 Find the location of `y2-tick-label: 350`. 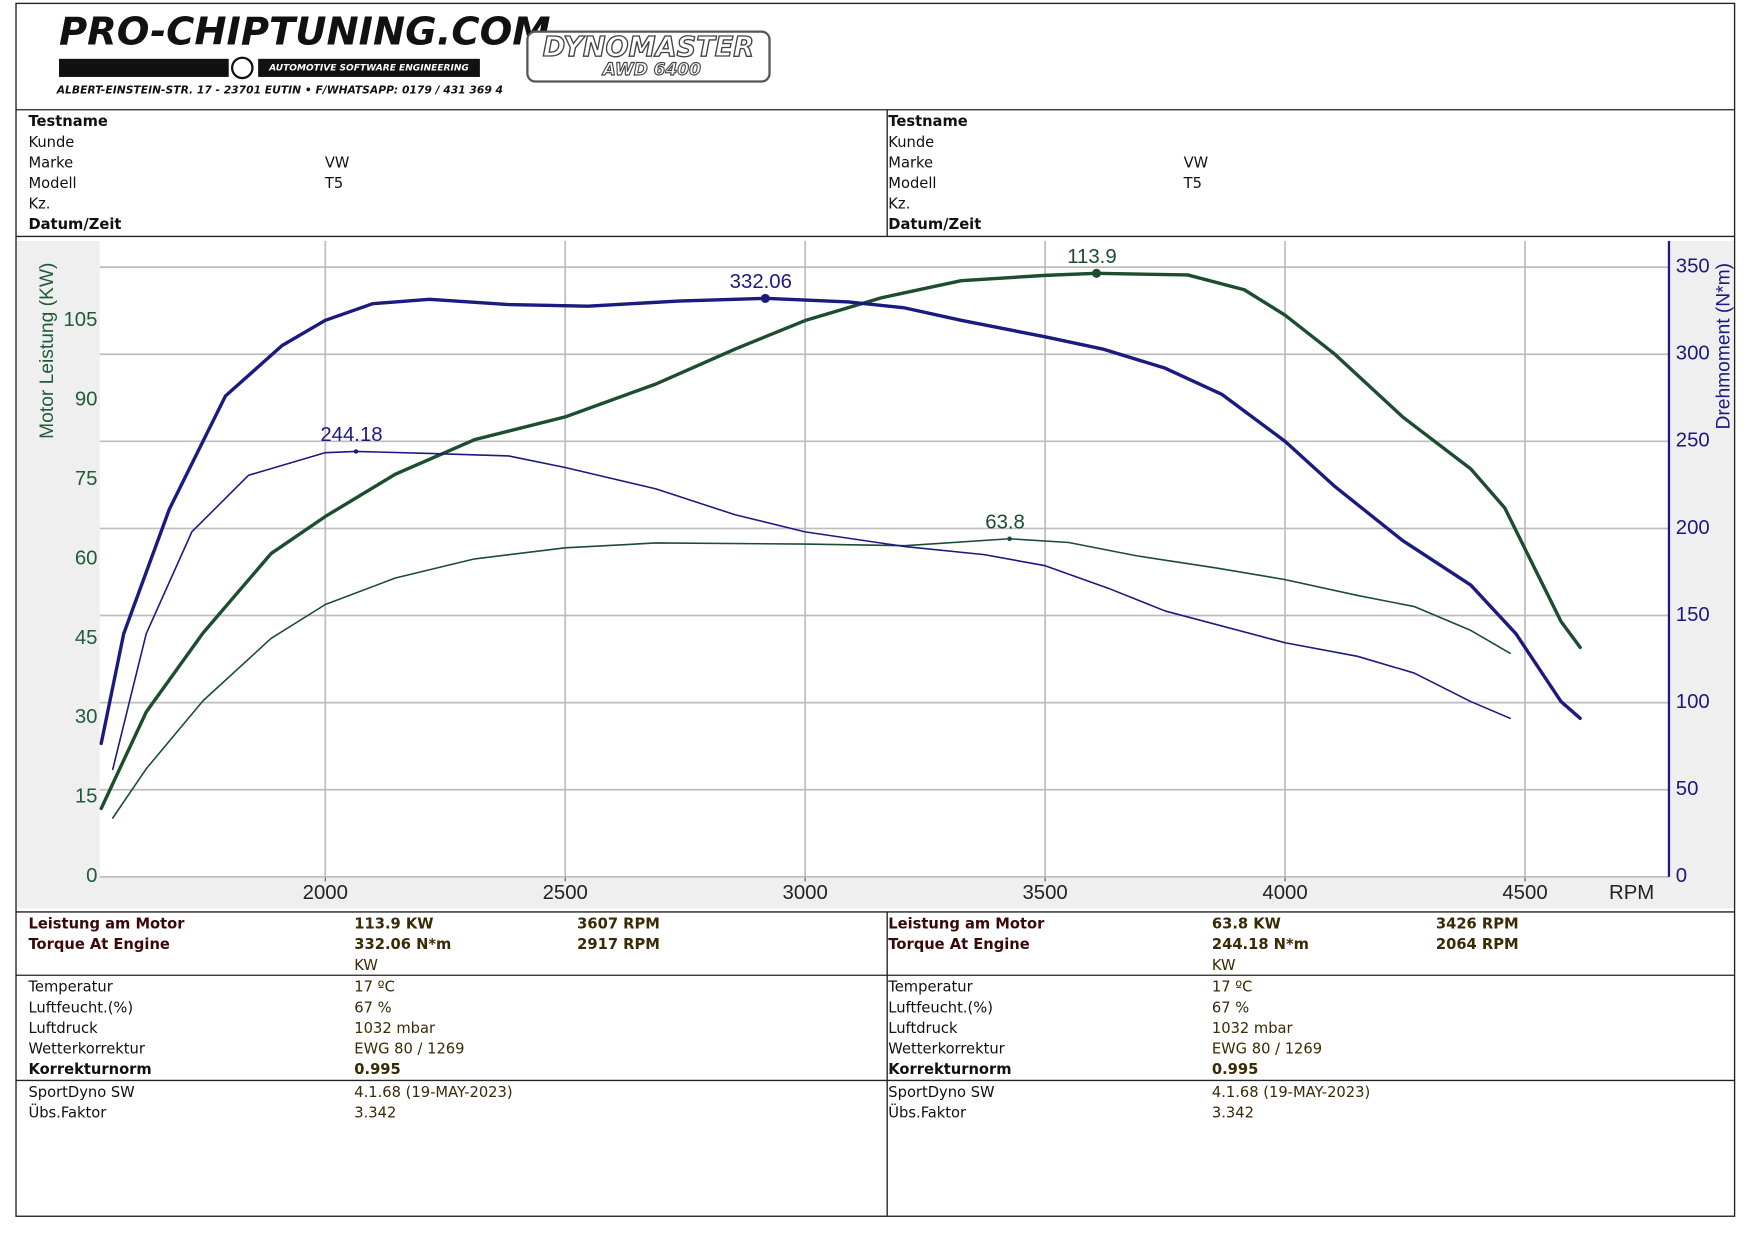

y2-tick-label: 350 is located at coordinates (1693, 266).